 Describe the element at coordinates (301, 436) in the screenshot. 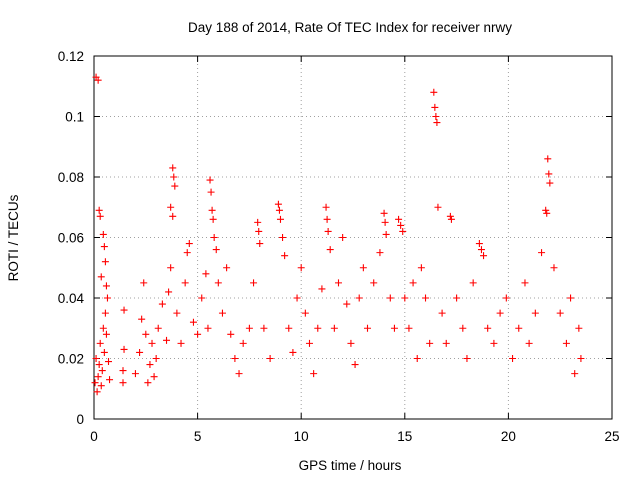

I see `x-tick-label: 10` at that location.